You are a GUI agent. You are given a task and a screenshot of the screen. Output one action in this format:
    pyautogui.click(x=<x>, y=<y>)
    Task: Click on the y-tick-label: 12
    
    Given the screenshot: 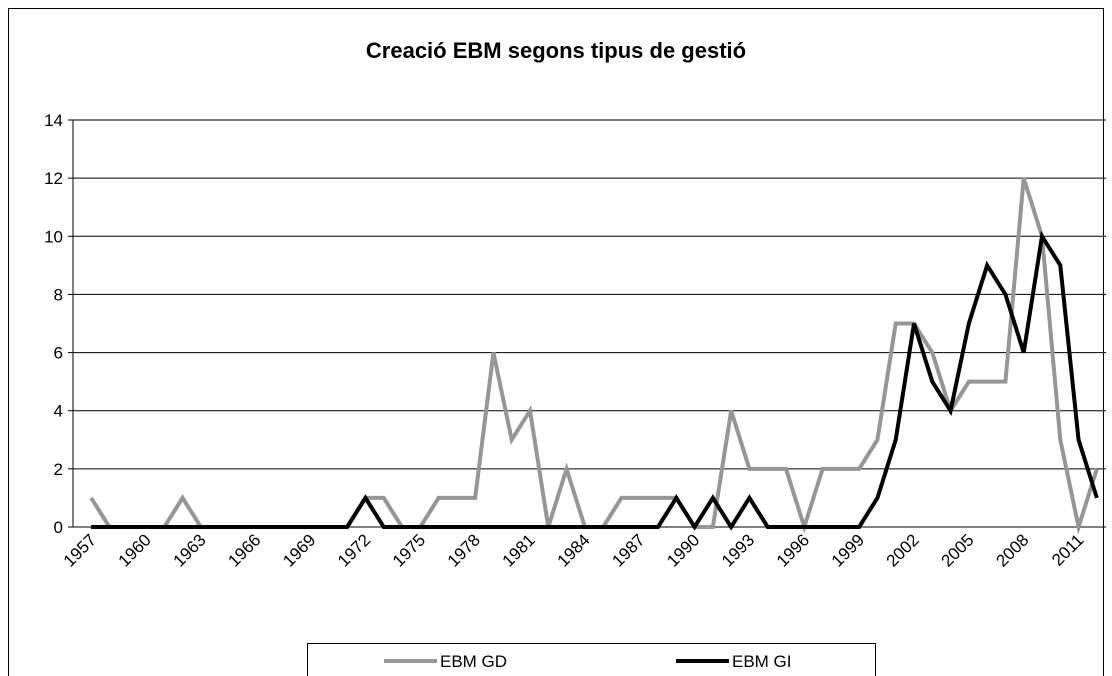 What is the action you would take?
    pyautogui.click(x=53, y=178)
    